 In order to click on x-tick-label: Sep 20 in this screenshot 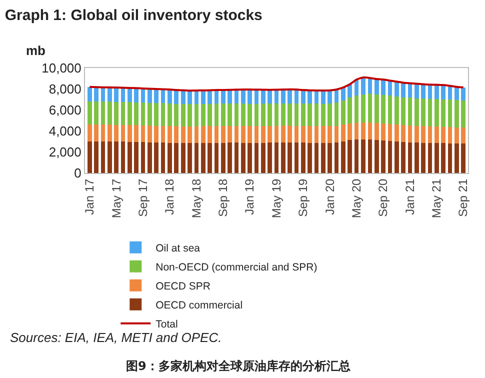, I will do `click(383, 197)`.